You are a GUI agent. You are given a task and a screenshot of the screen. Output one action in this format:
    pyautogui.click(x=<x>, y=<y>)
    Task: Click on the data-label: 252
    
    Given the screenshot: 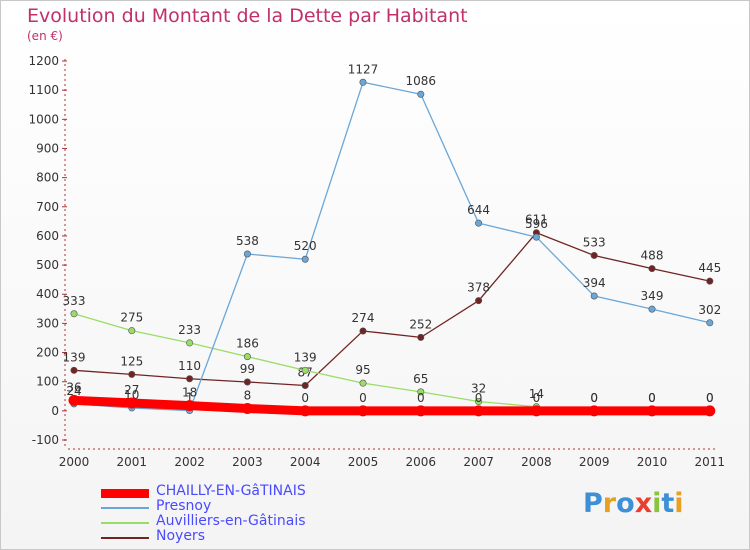 What is the action you would take?
    pyautogui.click(x=420, y=324)
    